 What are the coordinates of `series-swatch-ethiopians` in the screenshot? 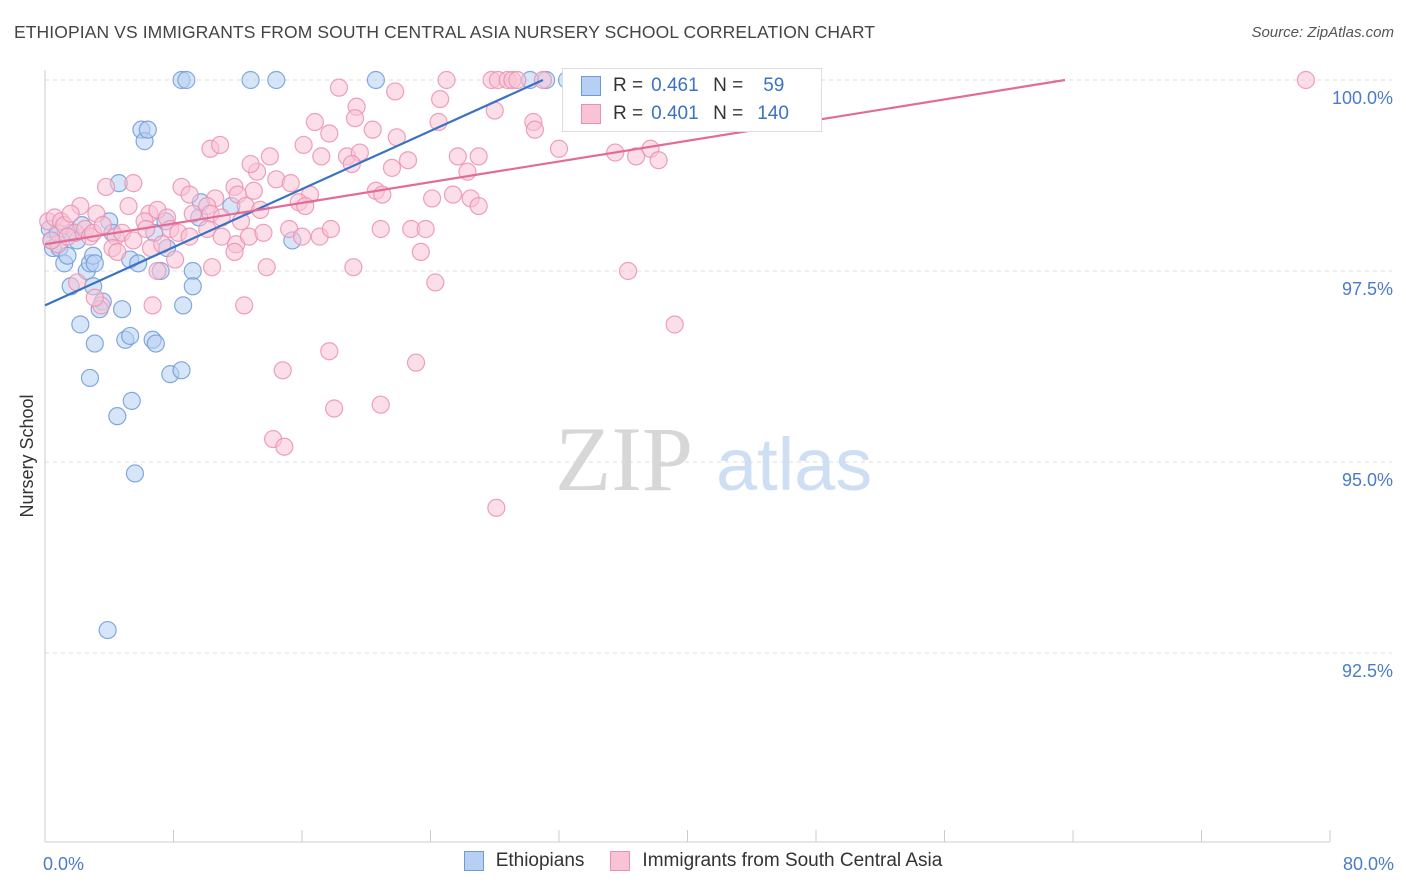 It's located at (473, 861).